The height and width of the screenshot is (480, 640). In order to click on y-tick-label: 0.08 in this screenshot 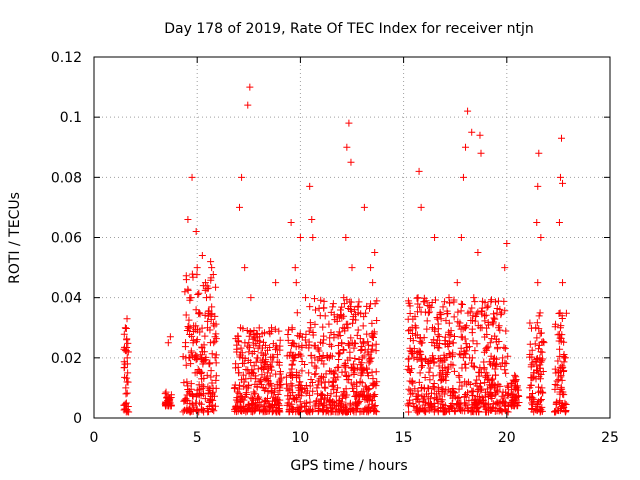, I will do `click(66, 178)`.